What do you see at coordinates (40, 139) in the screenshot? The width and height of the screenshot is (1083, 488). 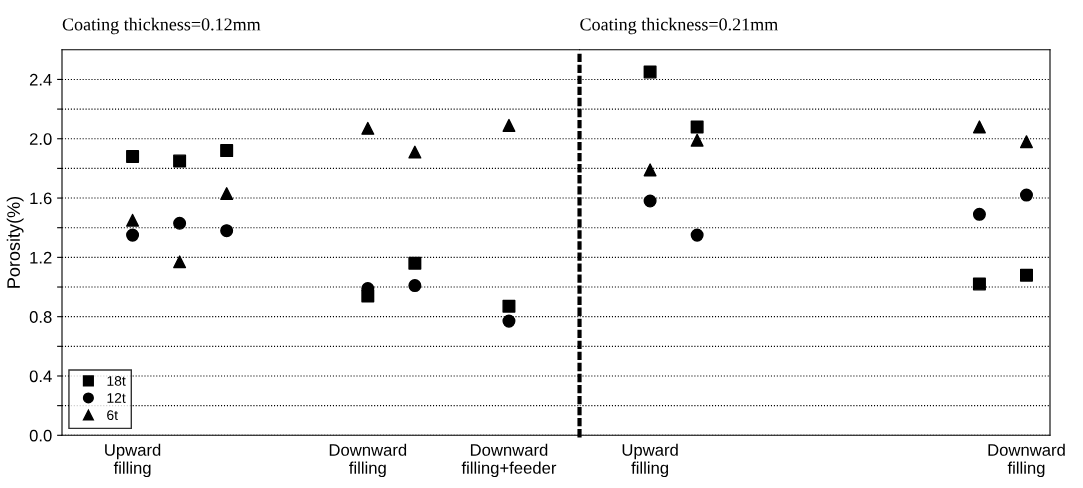 I see `y-tick-label: 2.0` at bounding box center [40, 139].